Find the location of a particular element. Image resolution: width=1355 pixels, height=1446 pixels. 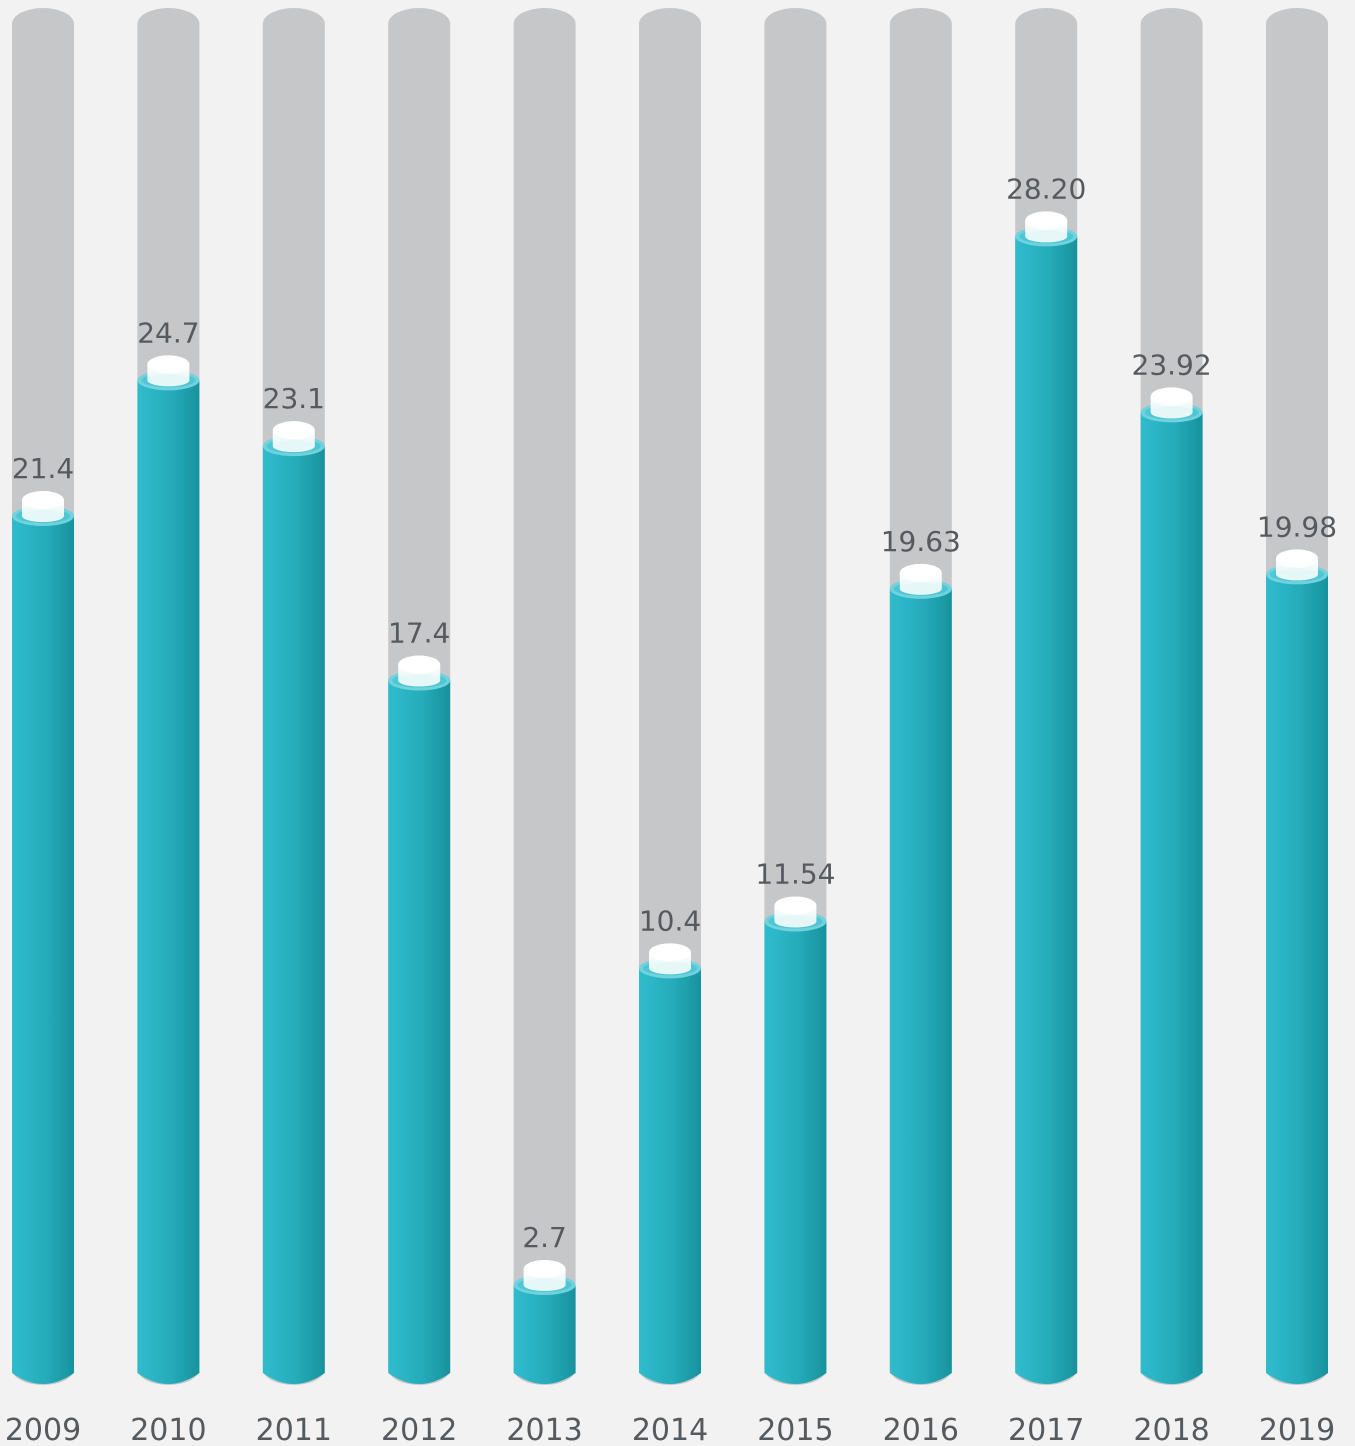

value-label-2012: 17.4 is located at coordinates (419, 633).